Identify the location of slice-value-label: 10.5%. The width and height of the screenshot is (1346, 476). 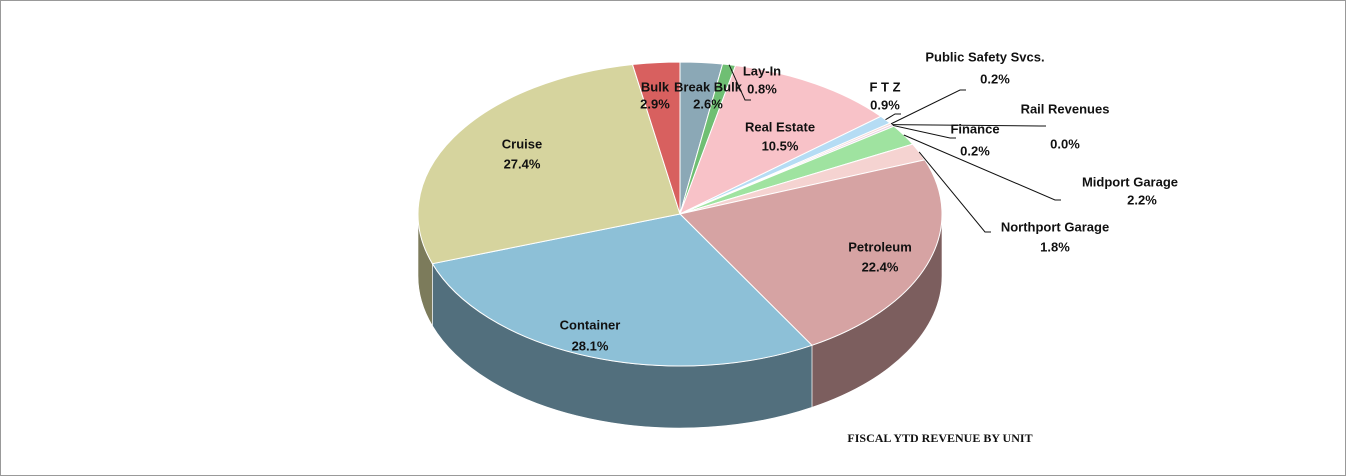
(780, 145).